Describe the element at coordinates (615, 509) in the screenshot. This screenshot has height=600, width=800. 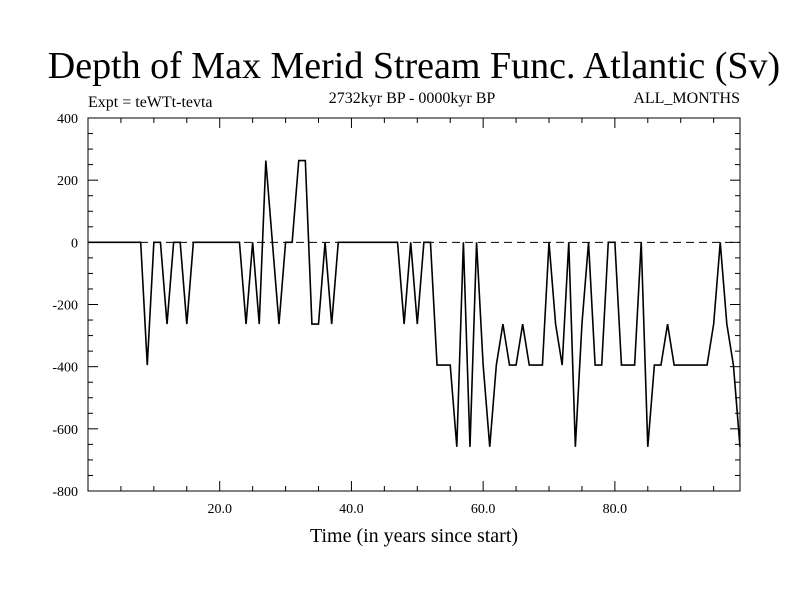
I see `x-tick-label: 80.0` at that location.